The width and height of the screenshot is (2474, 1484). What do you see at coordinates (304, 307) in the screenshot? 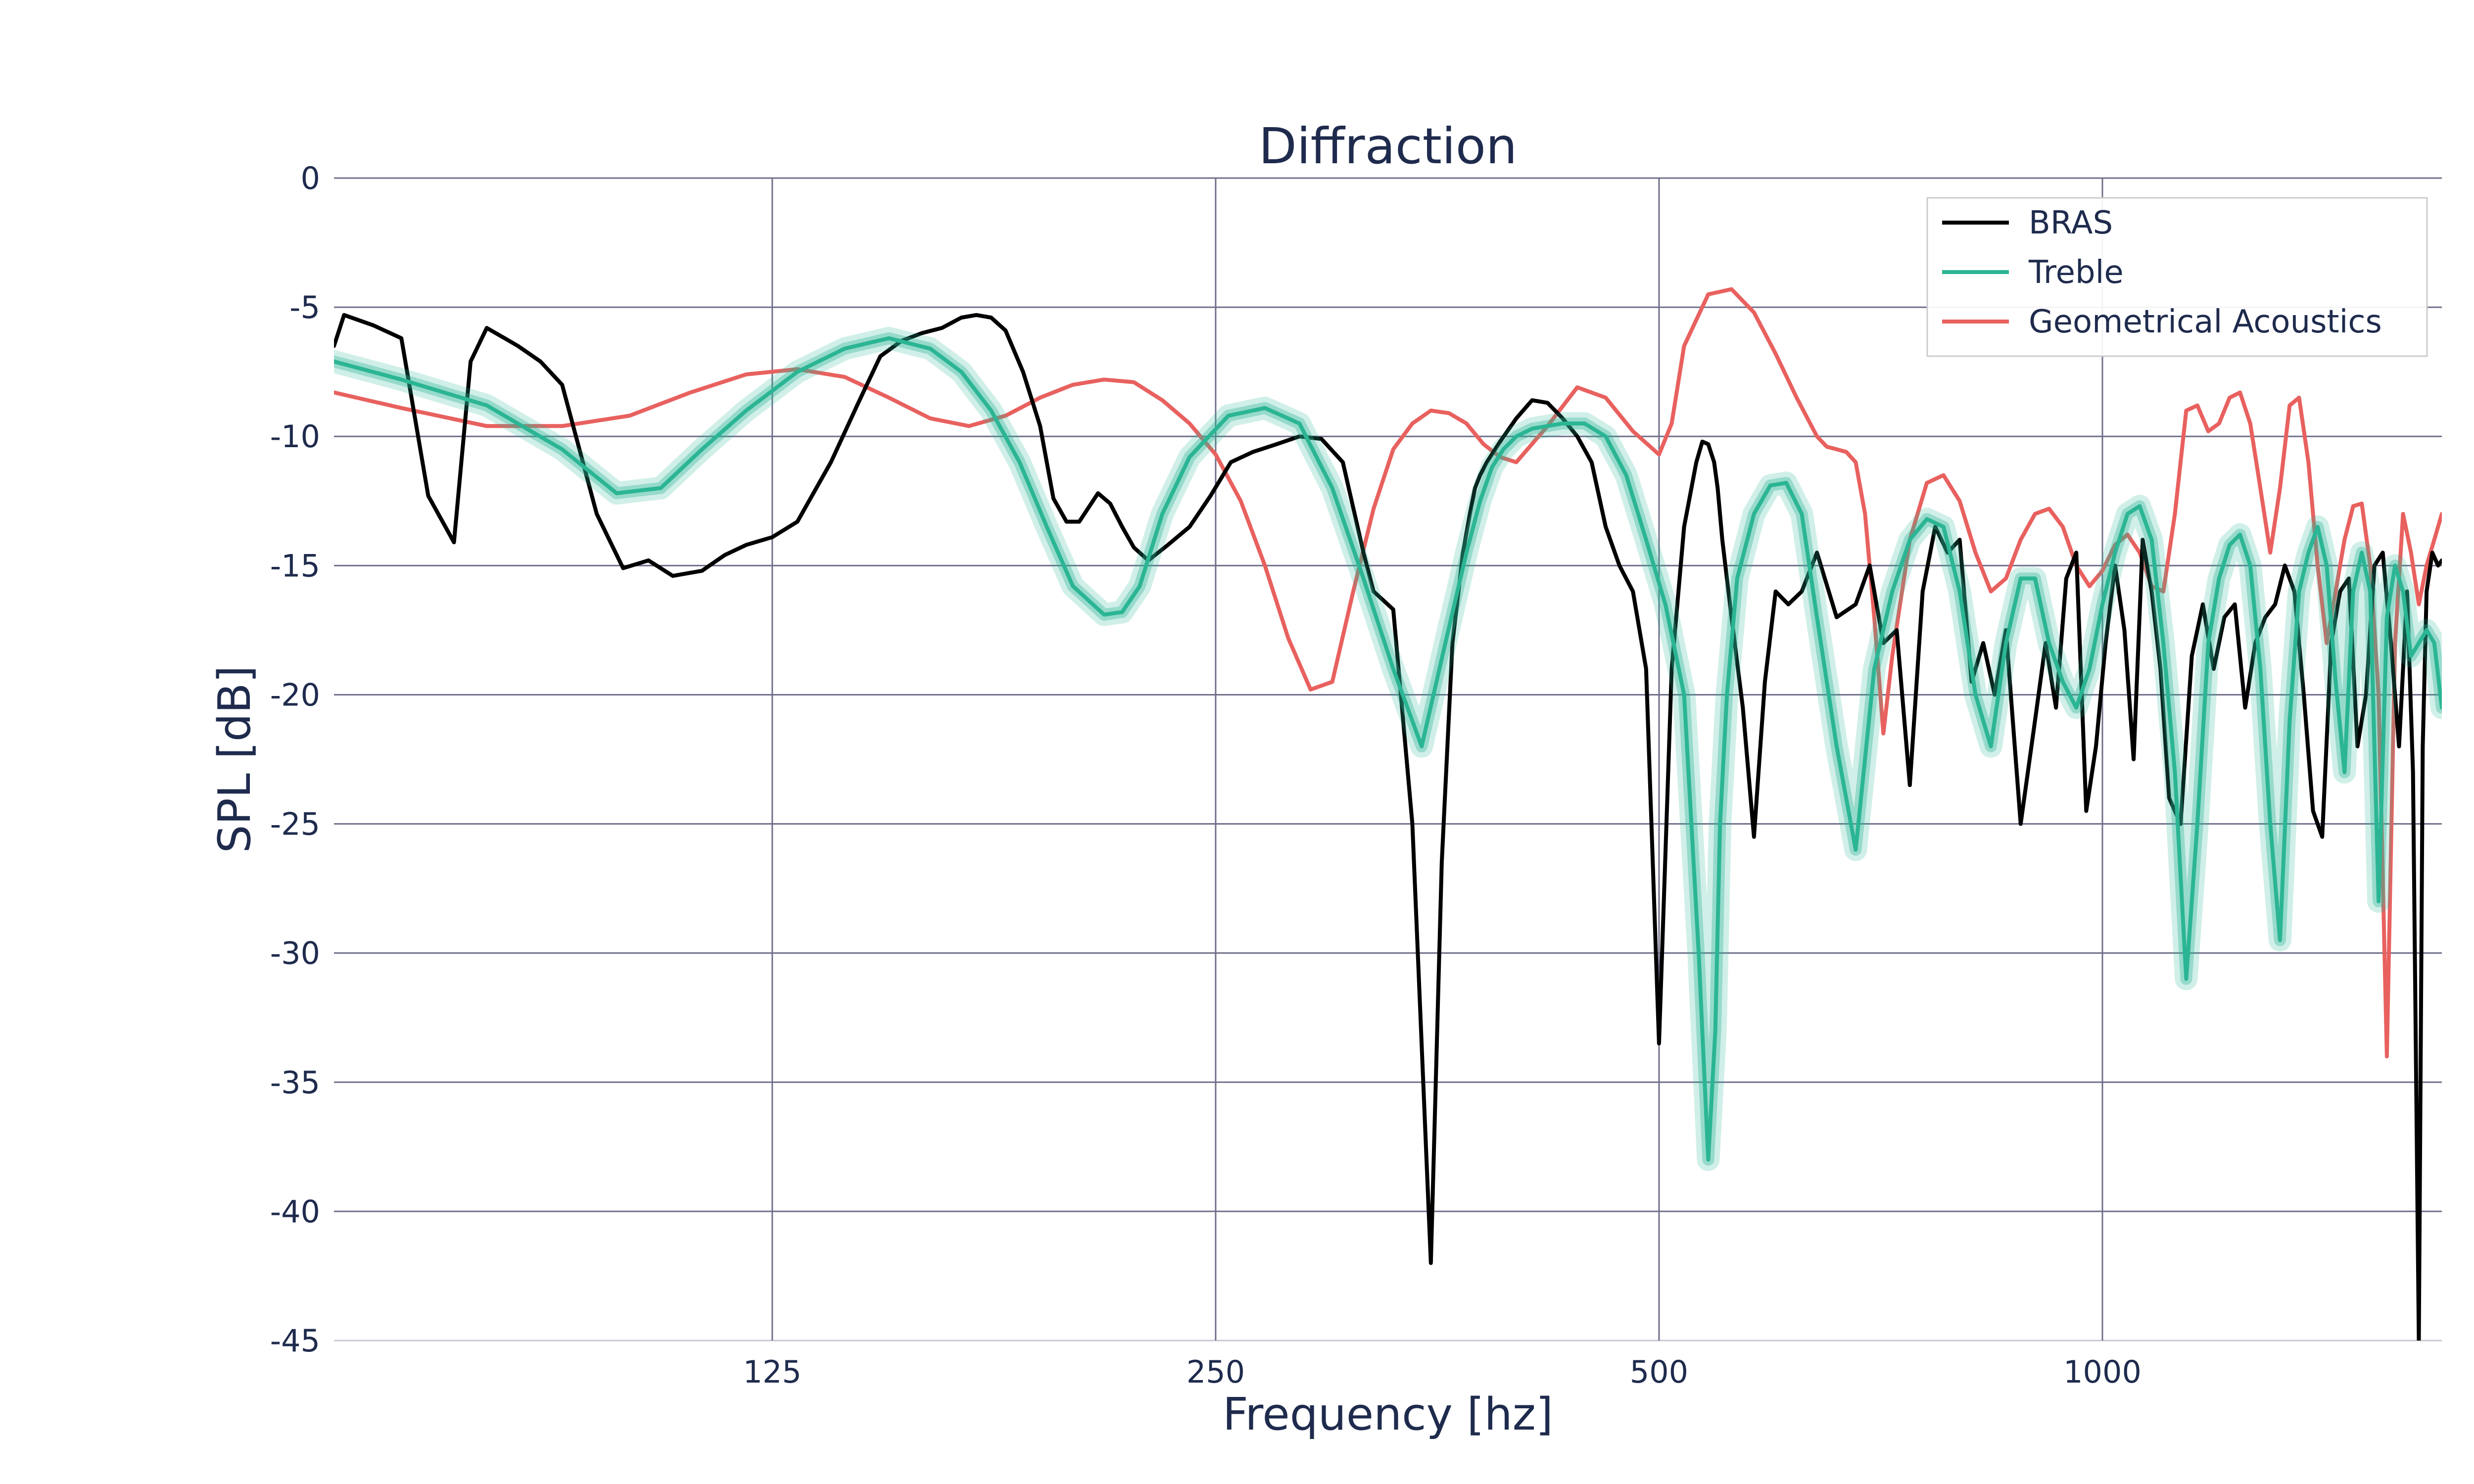
I see `y-tick-label: -5` at bounding box center [304, 307].